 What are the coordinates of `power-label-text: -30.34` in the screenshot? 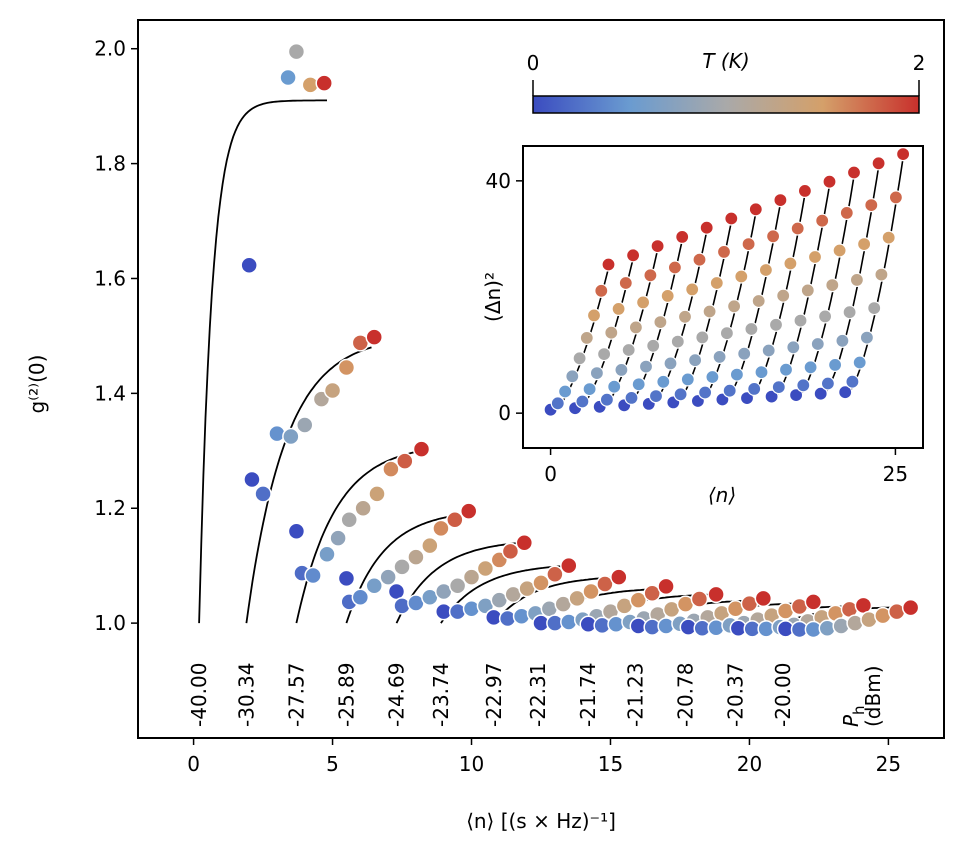 It's located at (246, 695).